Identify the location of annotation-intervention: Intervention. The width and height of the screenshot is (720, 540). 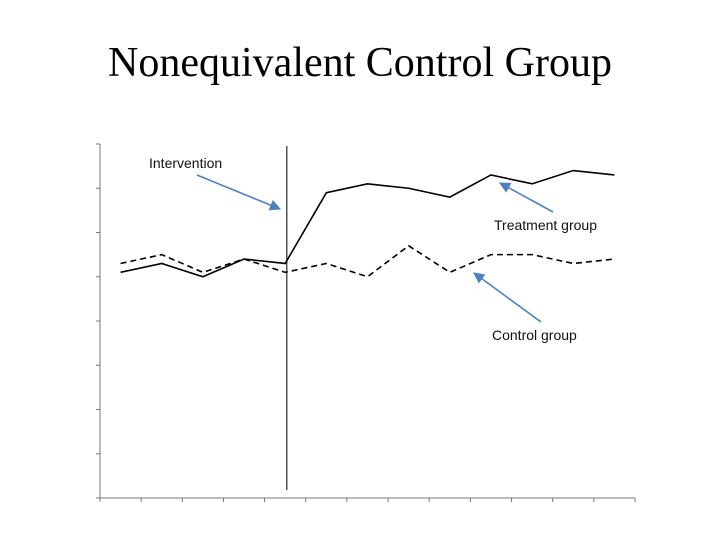
(215, 183).